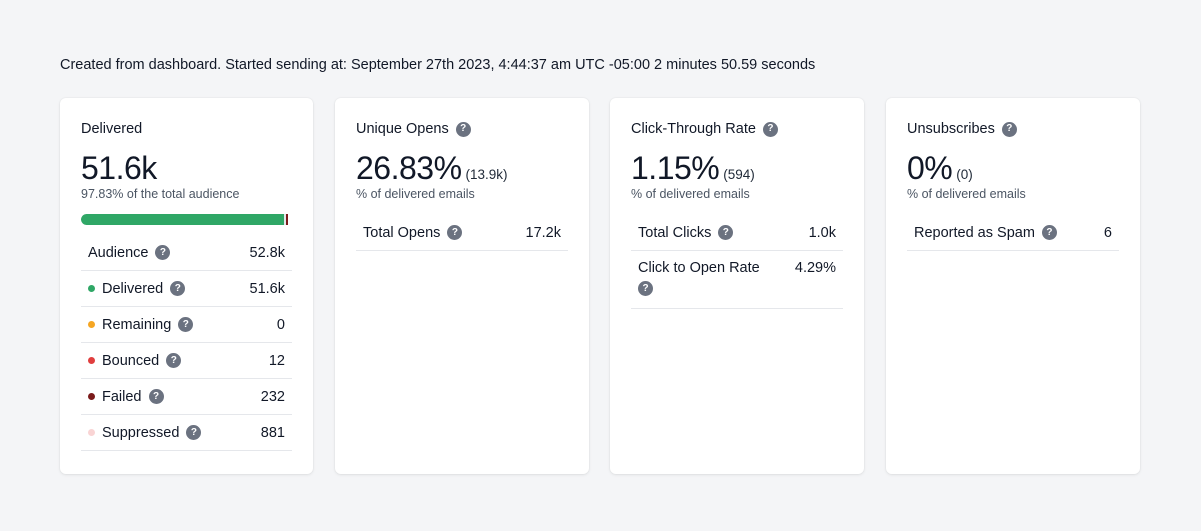 This screenshot has height=531, width=1201. Describe the element at coordinates (91, 396) in the screenshot. I see `dark-red-dot-icon` at that location.